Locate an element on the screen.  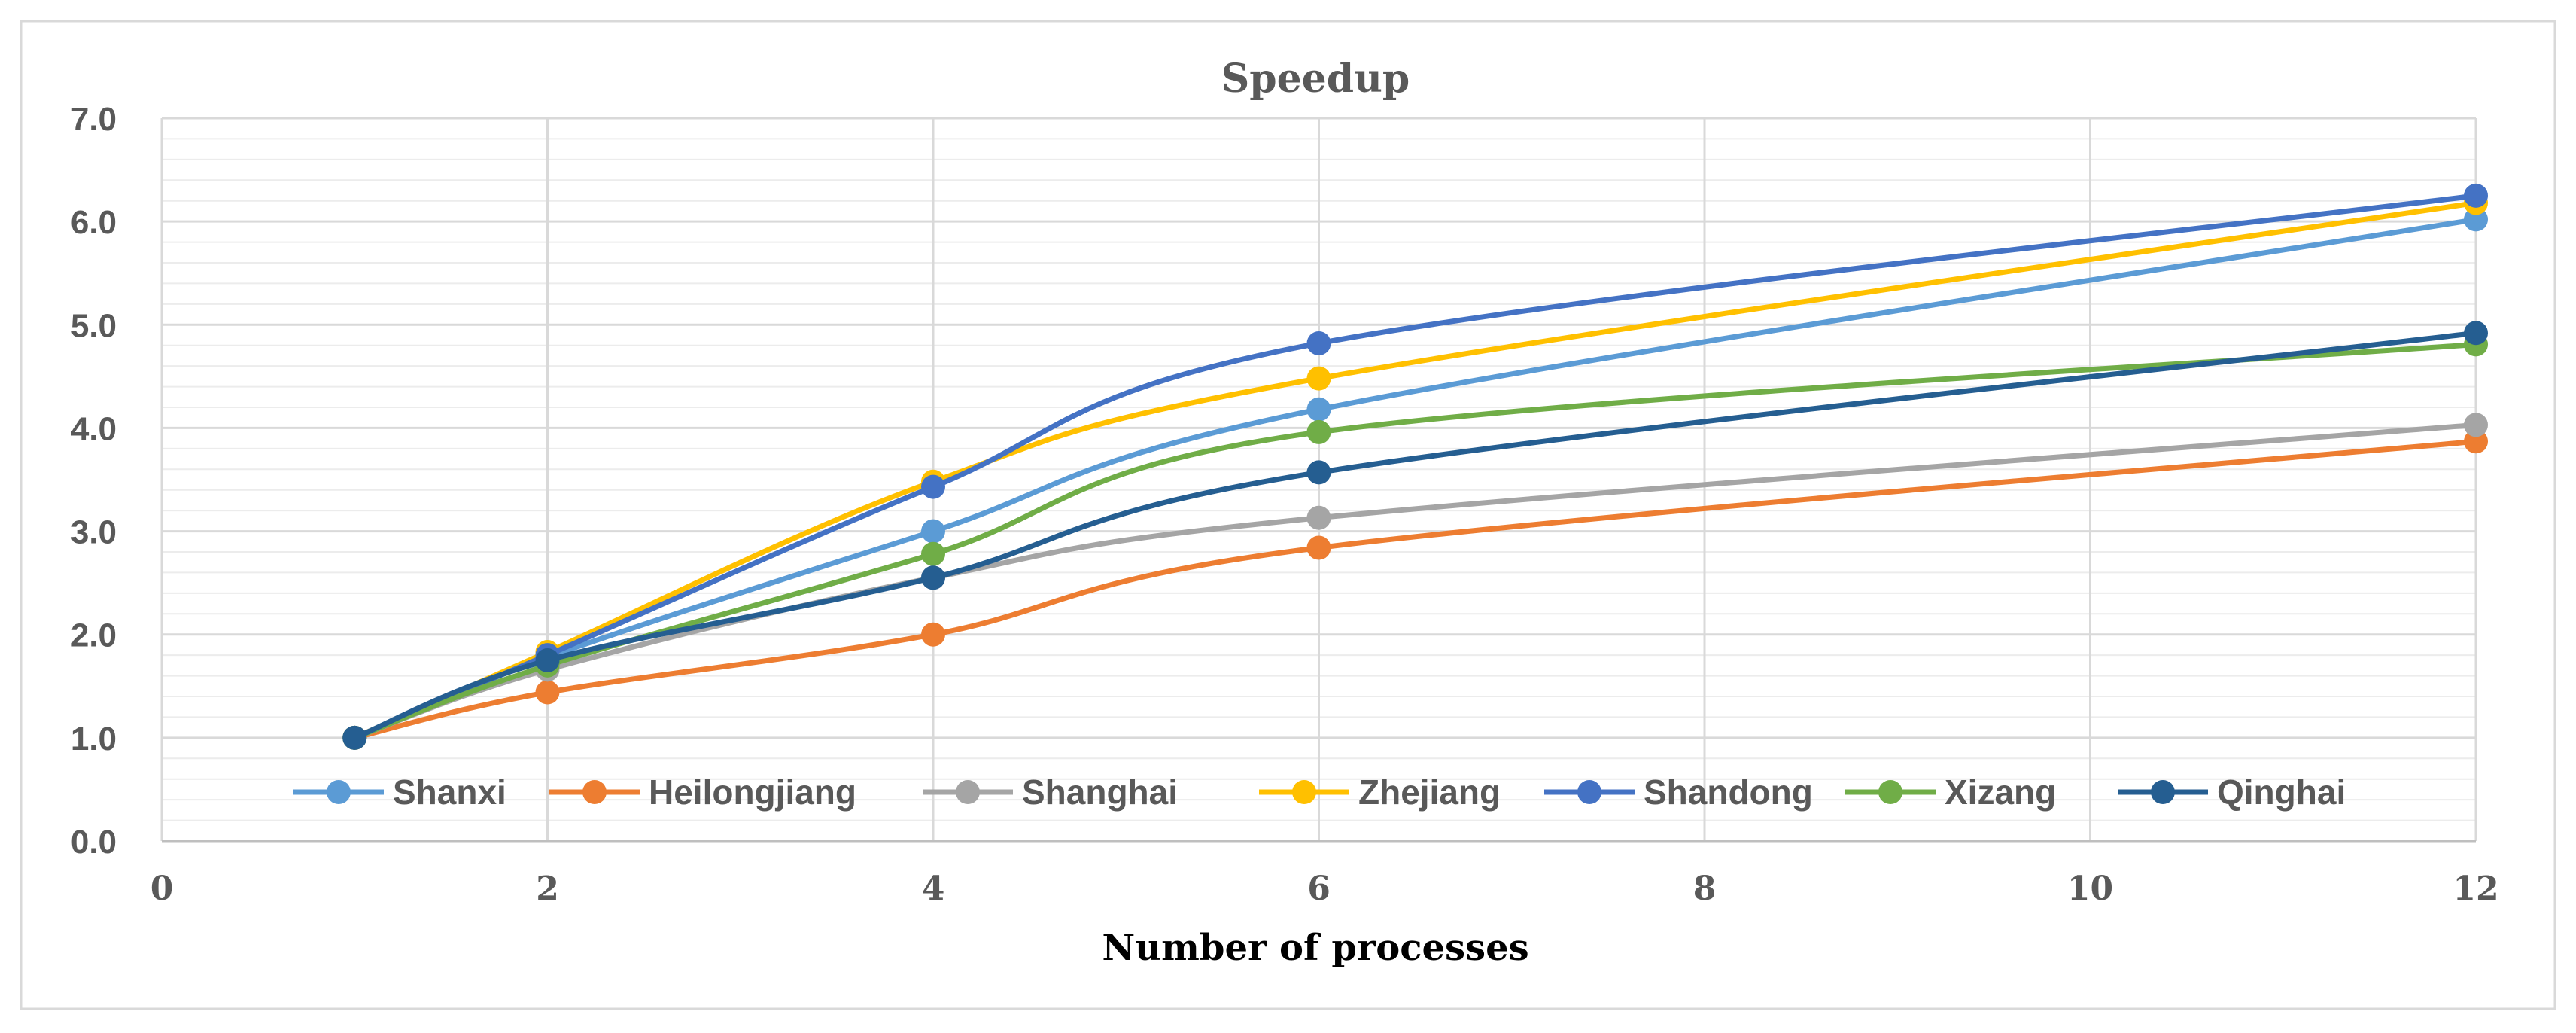
x-tick-label: 0 is located at coordinates (162, 889).